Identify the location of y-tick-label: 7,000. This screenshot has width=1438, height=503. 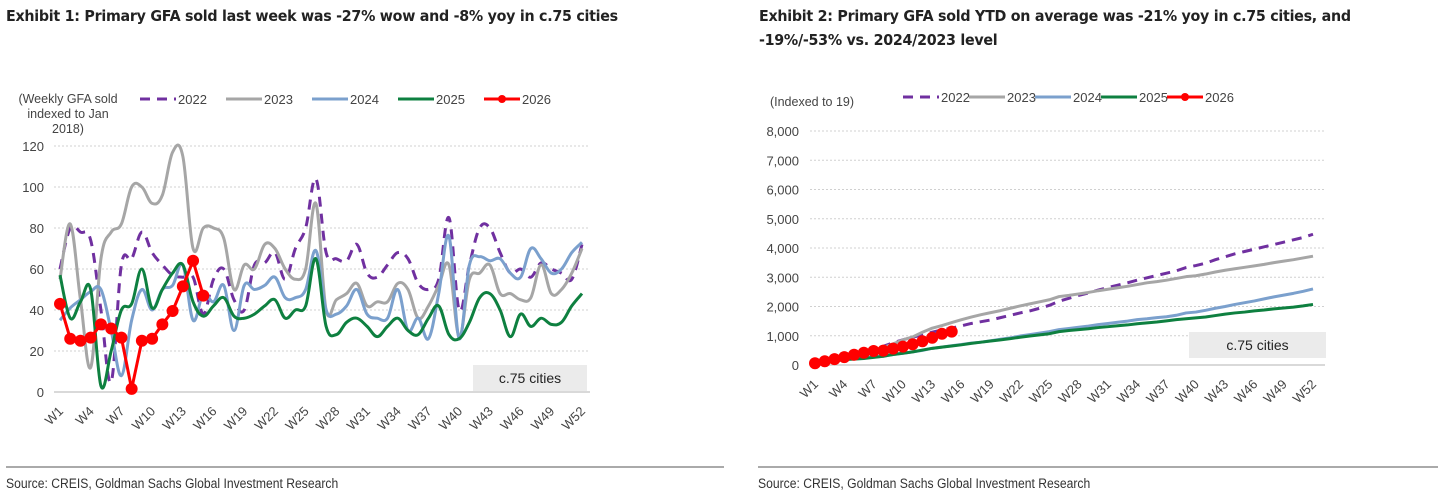
(782, 160).